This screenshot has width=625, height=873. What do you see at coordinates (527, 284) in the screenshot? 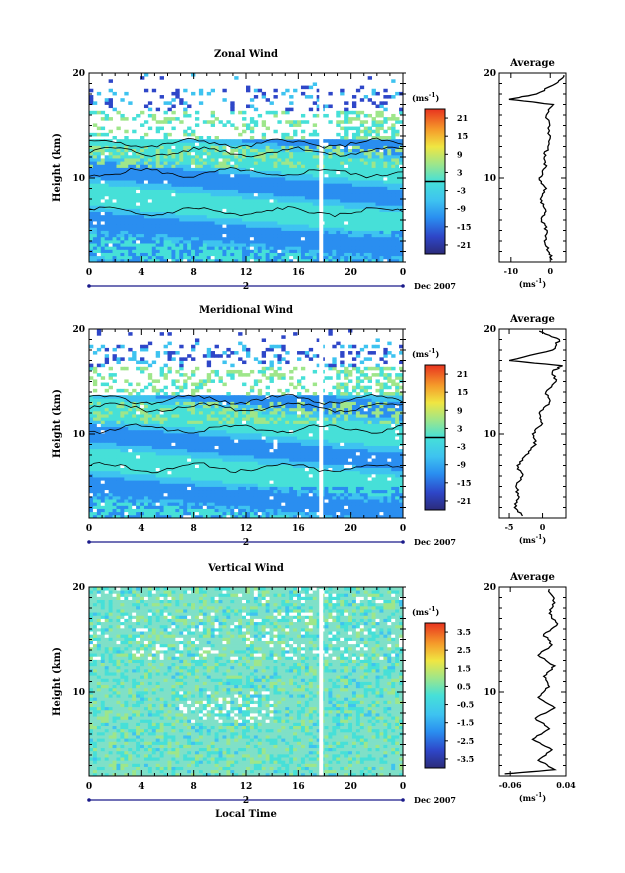
I see `average-x-label-base: (ms` at bounding box center [527, 284].